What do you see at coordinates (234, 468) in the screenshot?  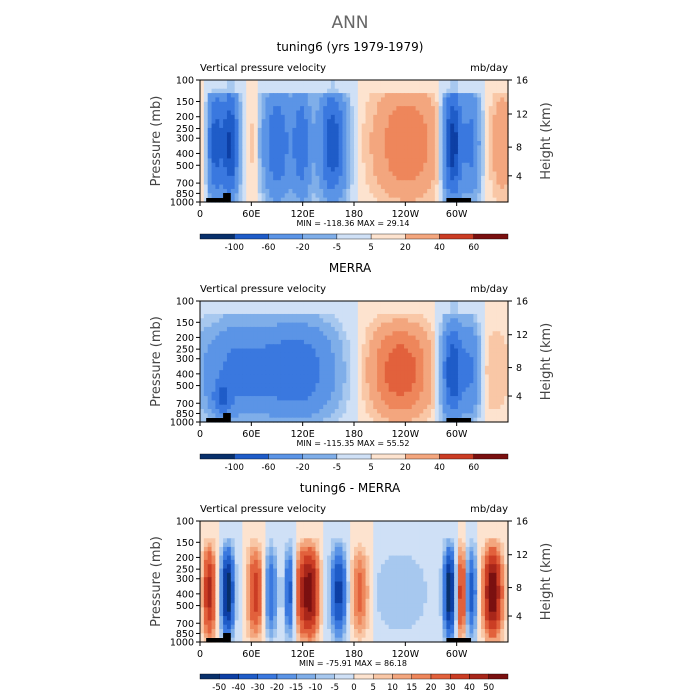 I see `colorbar-label: -100` at bounding box center [234, 468].